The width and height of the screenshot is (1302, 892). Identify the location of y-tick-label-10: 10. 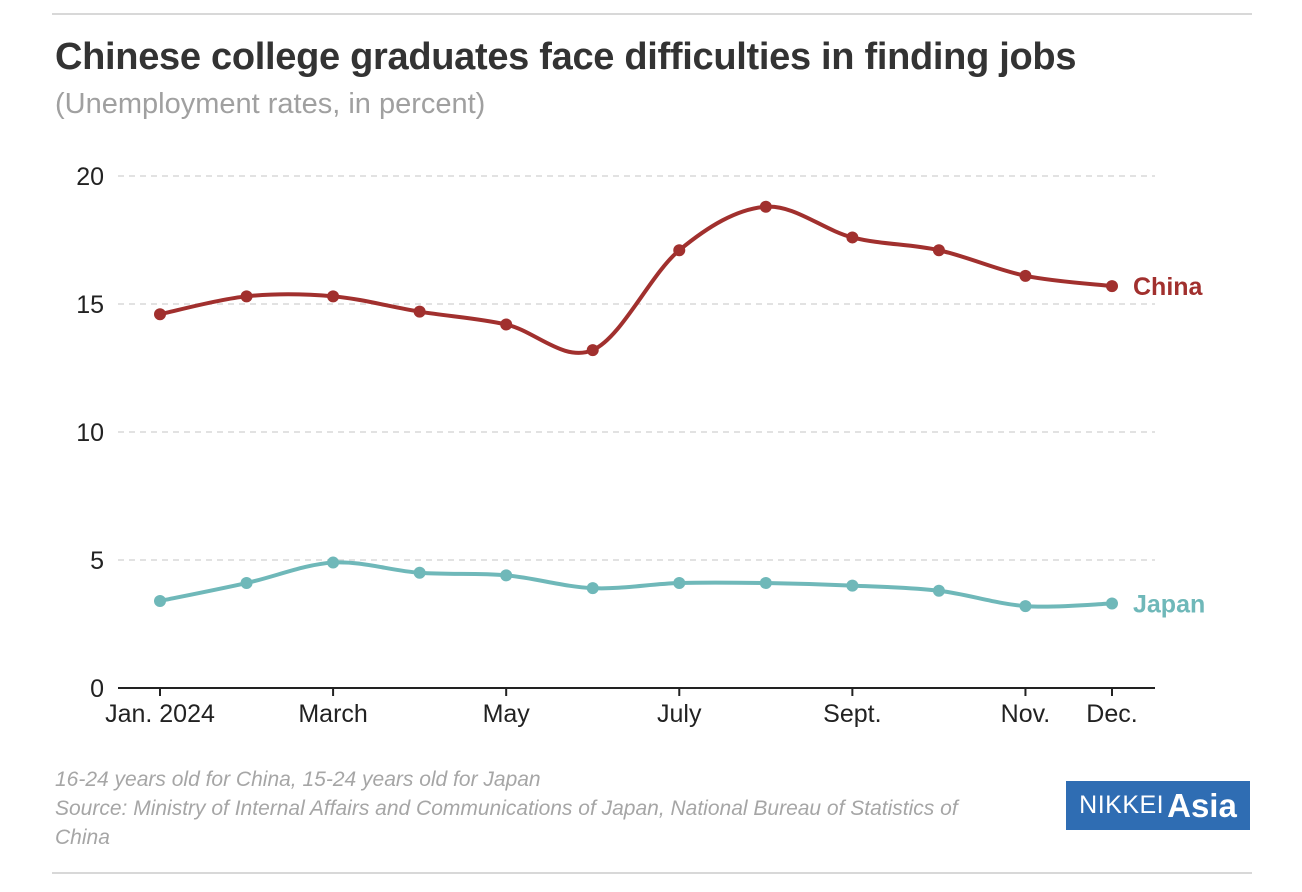
(90, 433).